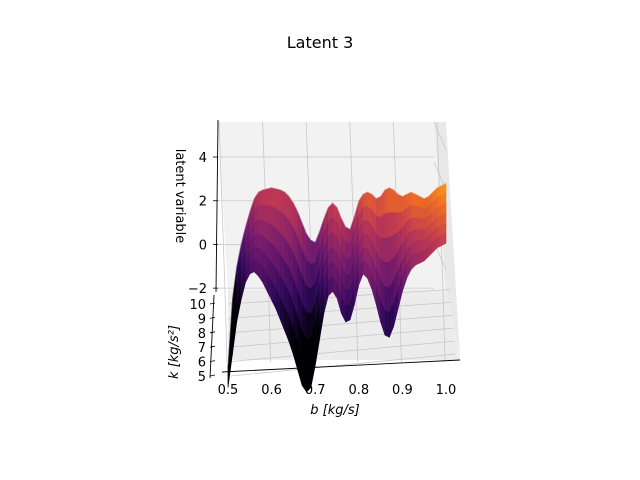 The width and height of the screenshot is (640, 480). I want to click on z-tick-label: −2, so click(197, 289).